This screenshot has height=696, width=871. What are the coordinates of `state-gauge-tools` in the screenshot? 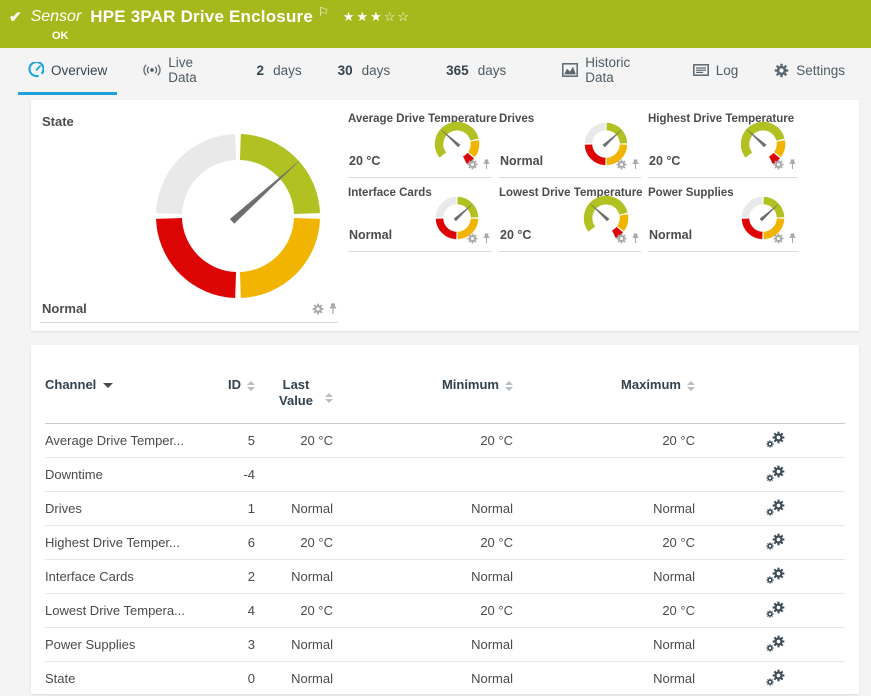 It's located at (325, 309).